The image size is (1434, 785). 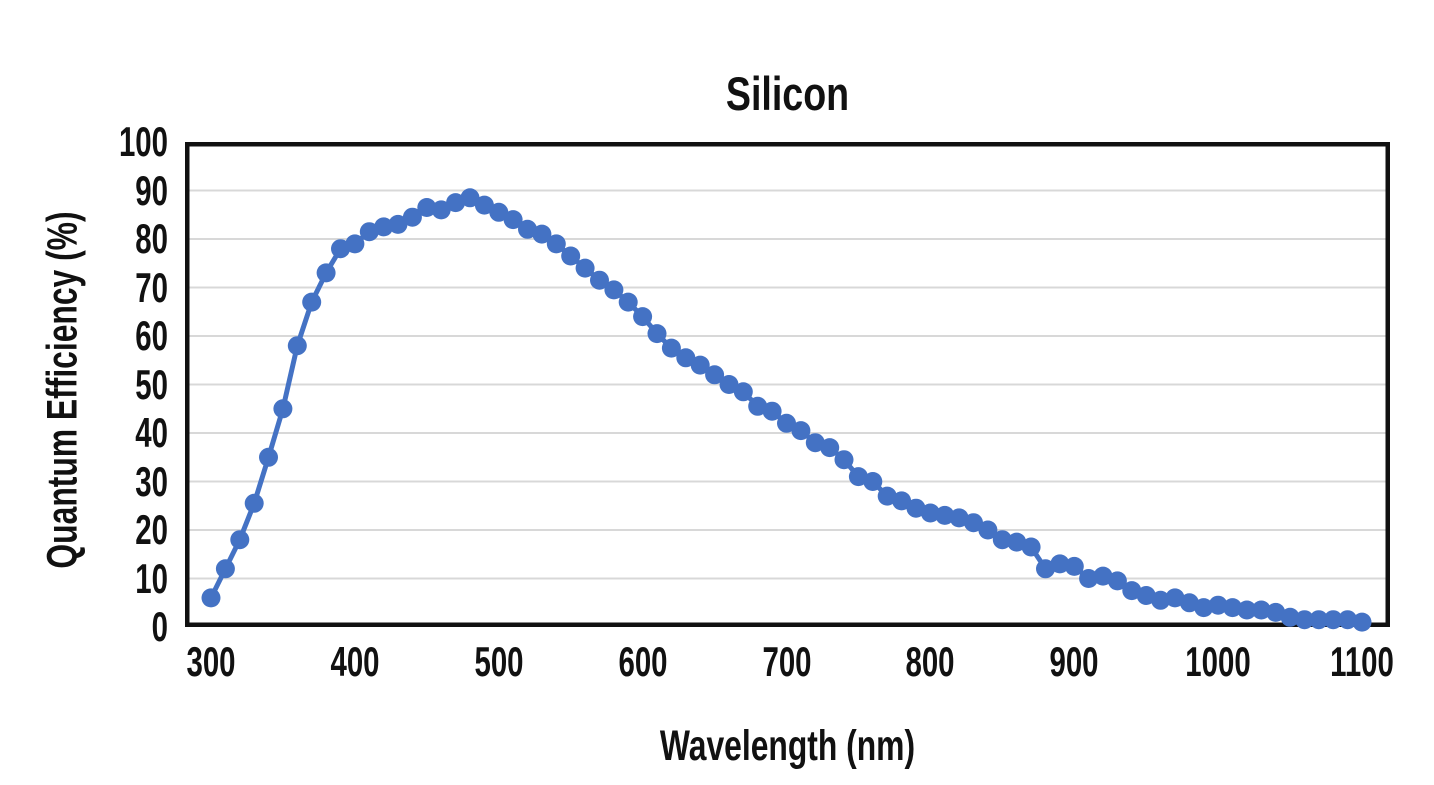 What do you see at coordinates (930, 661) in the screenshot?
I see `x-tick-label: 800` at bounding box center [930, 661].